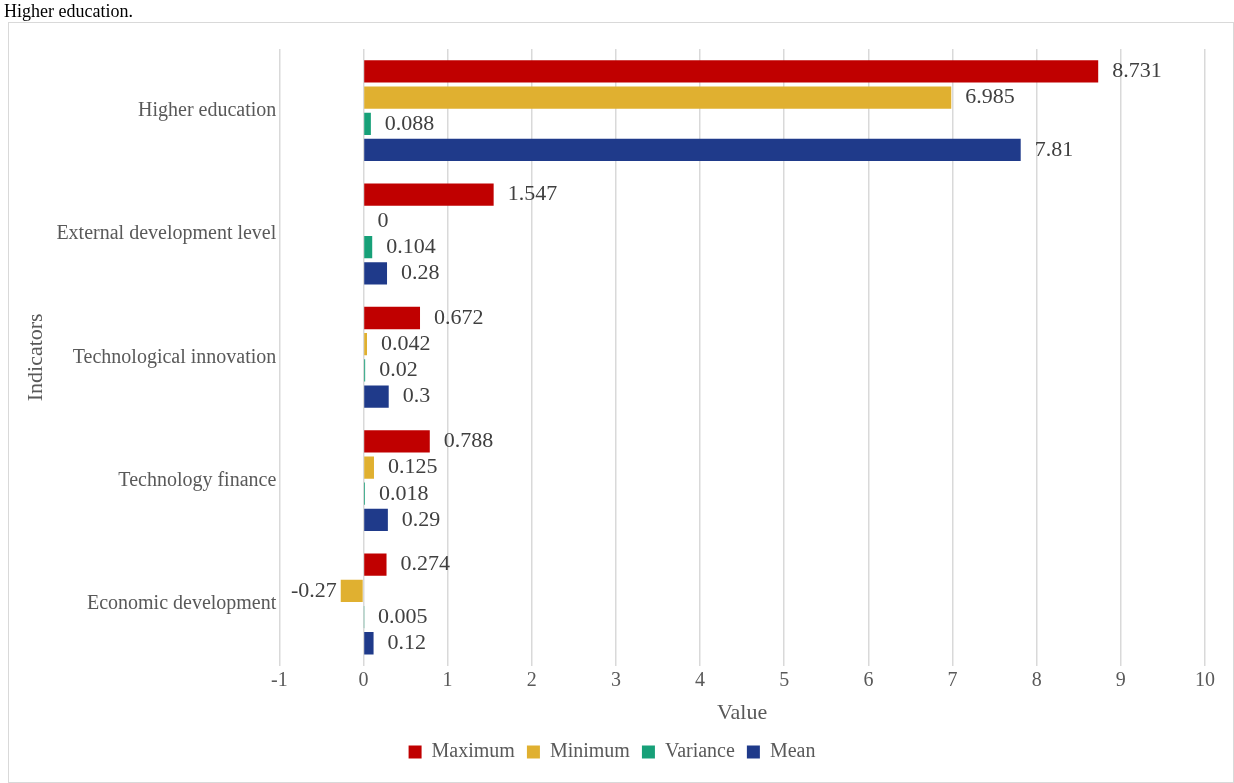 This screenshot has width=1234, height=783. I want to click on data-label: 0, so click(383, 219).